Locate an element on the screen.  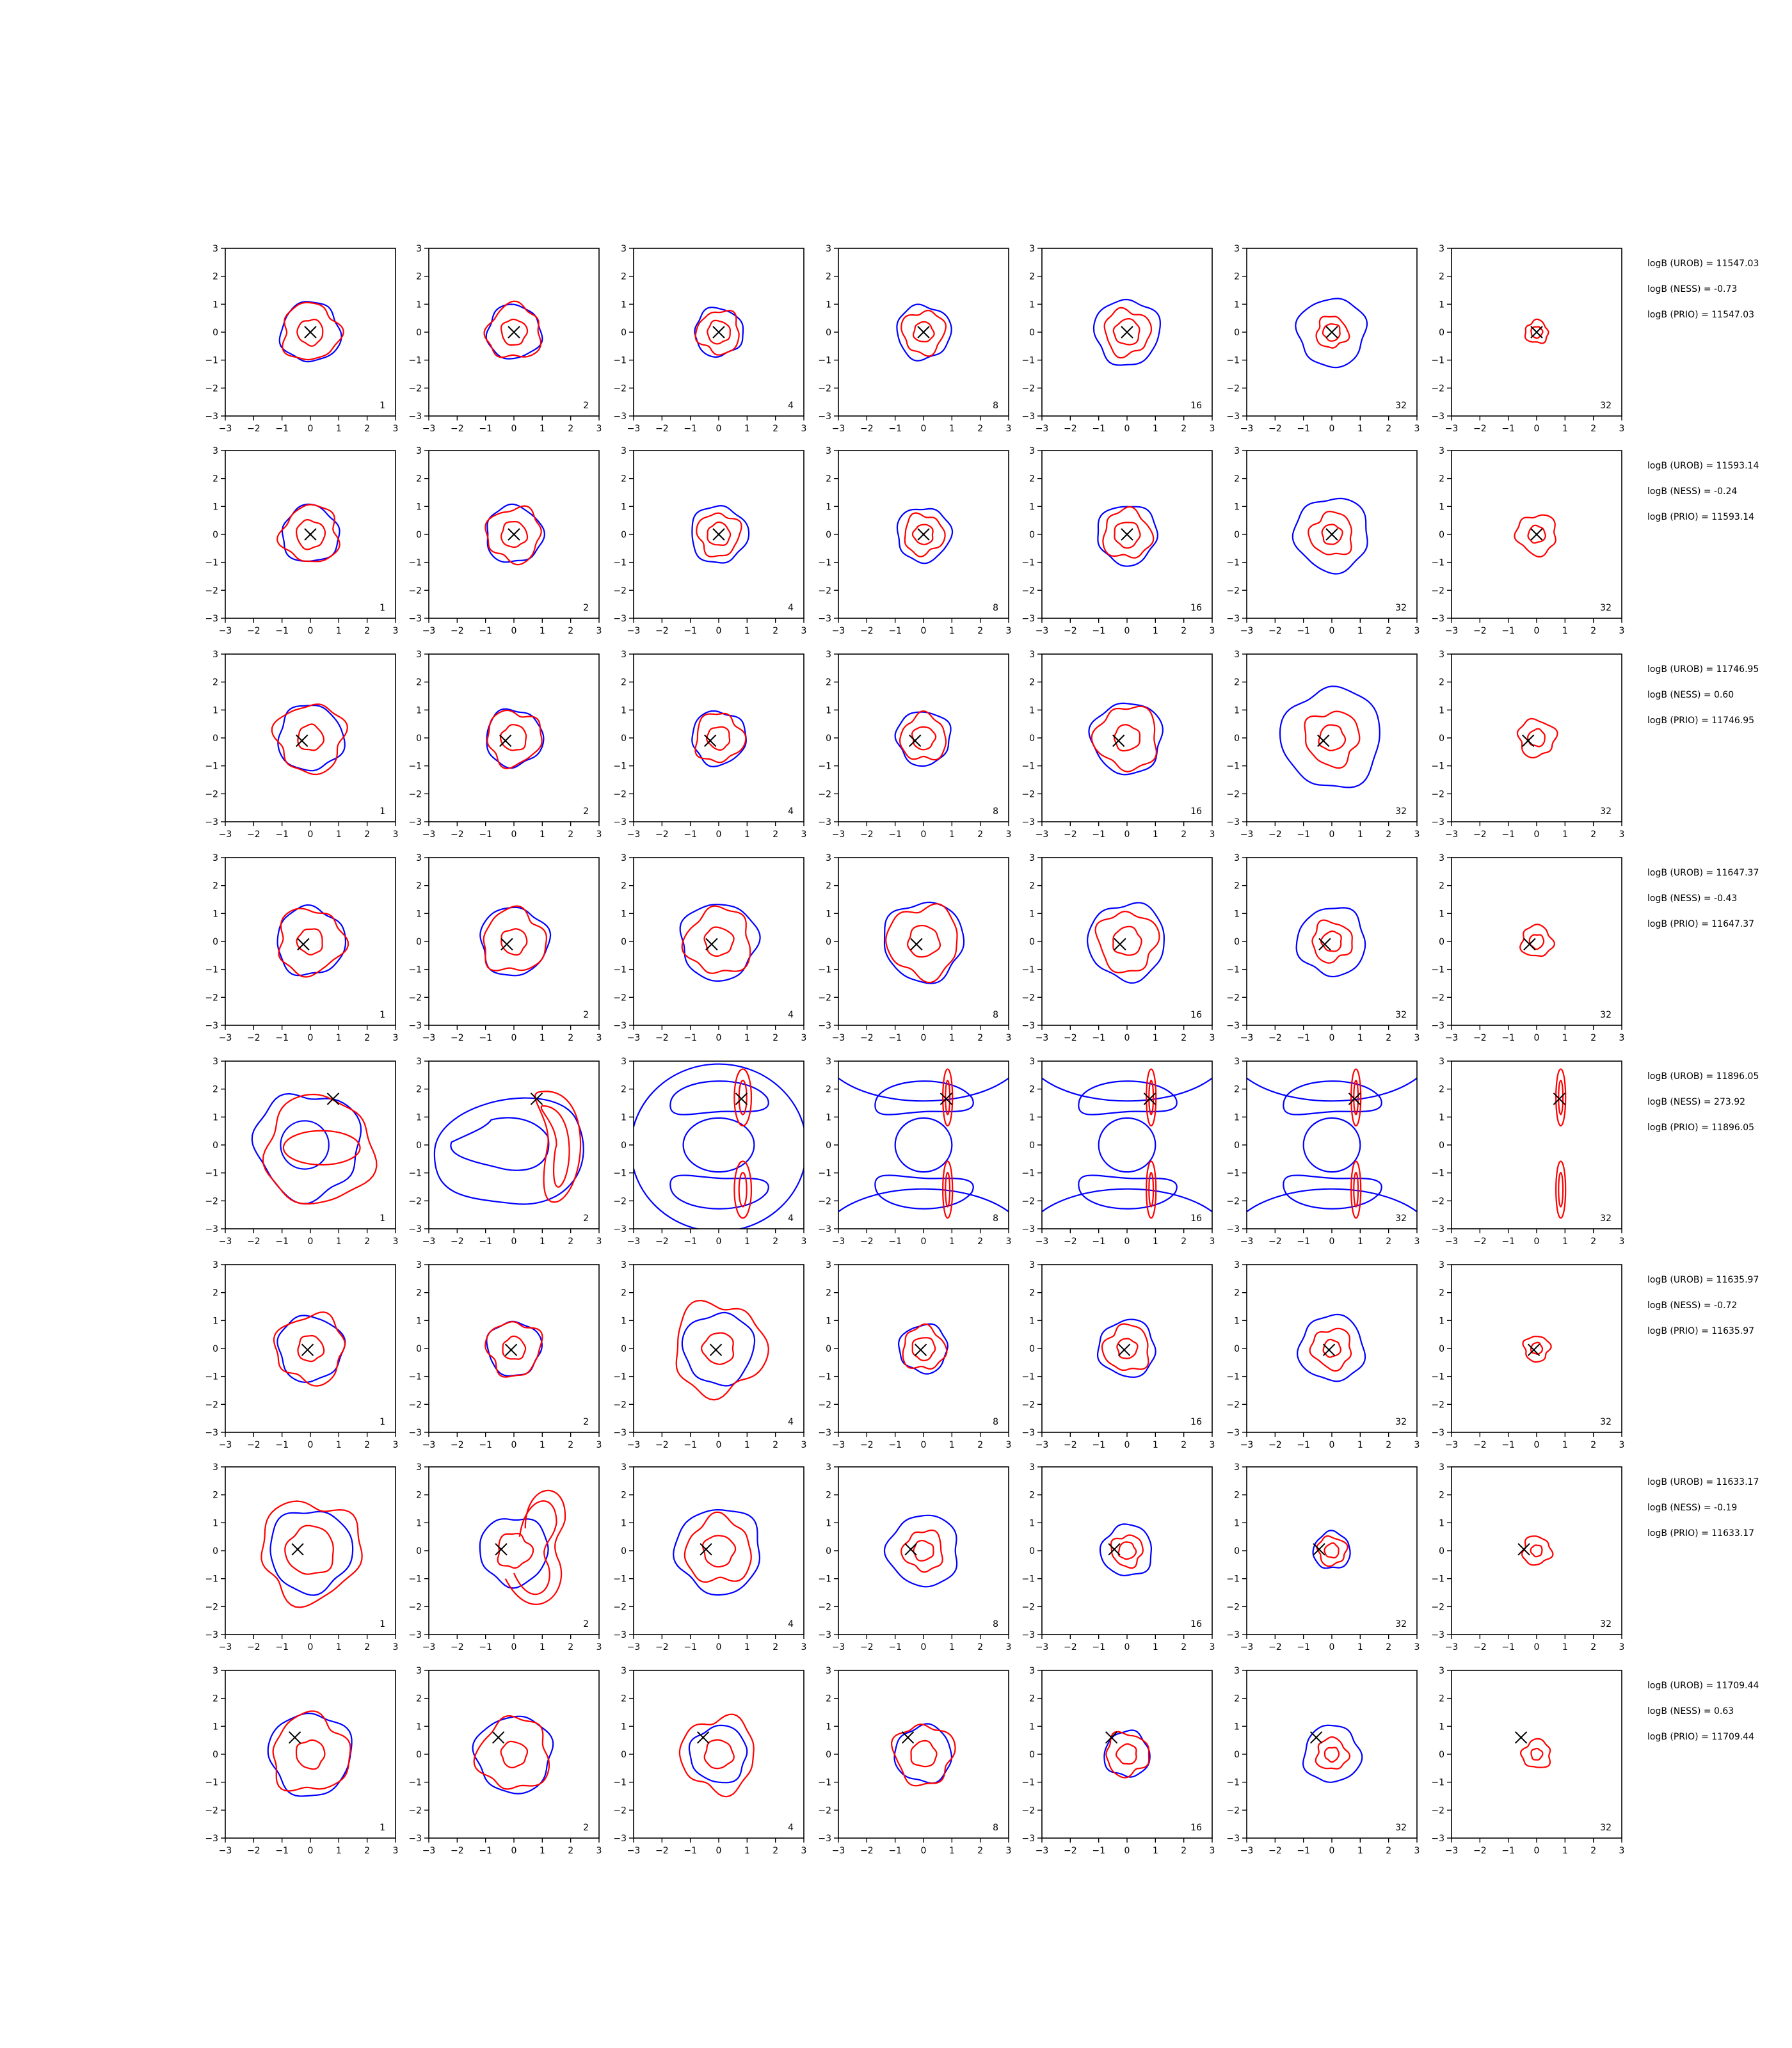
logb-annotation: logB (NESS) = 0.63 is located at coordinates (1690, 1711).